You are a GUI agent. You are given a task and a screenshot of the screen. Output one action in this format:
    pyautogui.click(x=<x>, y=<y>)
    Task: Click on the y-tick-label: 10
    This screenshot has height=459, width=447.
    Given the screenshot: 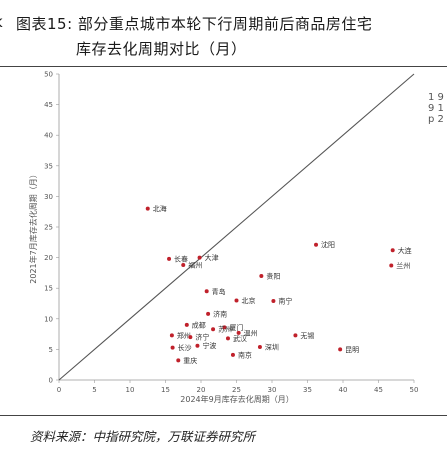 What is the action you would take?
    pyautogui.click(x=48, y=319)
    